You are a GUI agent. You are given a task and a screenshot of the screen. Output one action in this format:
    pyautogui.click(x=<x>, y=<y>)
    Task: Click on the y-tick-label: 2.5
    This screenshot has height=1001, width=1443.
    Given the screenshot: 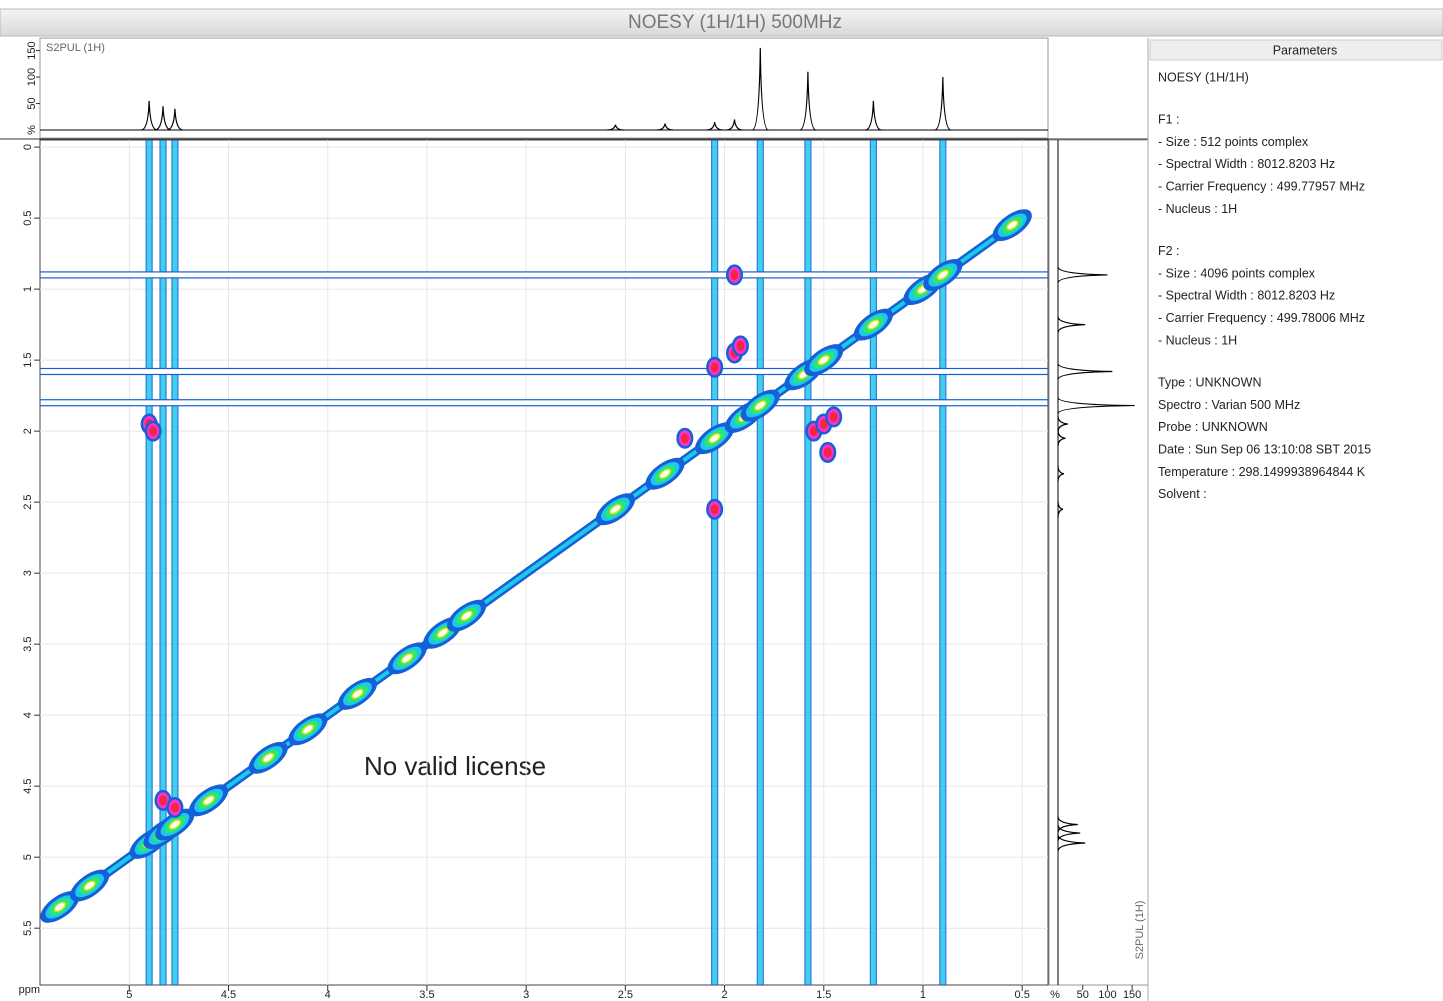 What is the action you would take?
    pyautogui.click(x=28, y=501)
    